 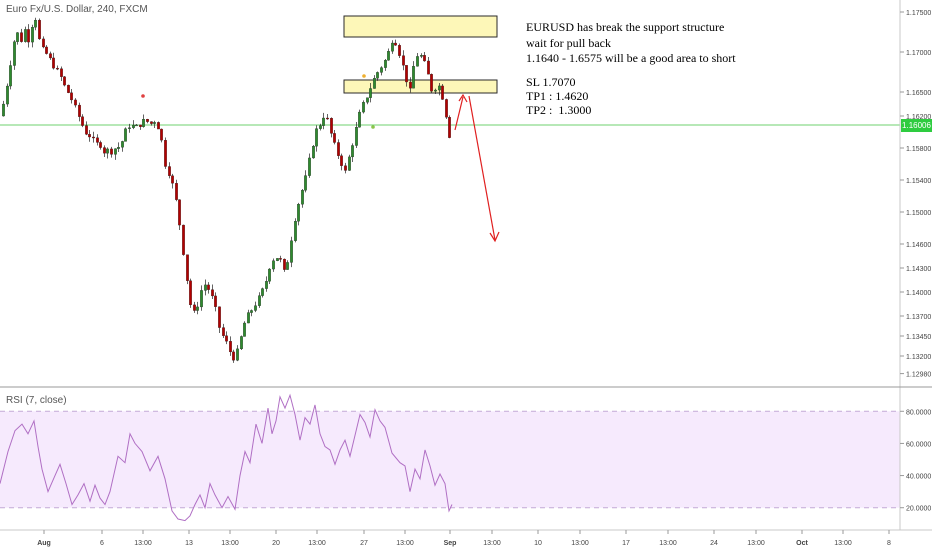 I want to click on price-tick-label: 1.14600, so click(x=918, y=245).